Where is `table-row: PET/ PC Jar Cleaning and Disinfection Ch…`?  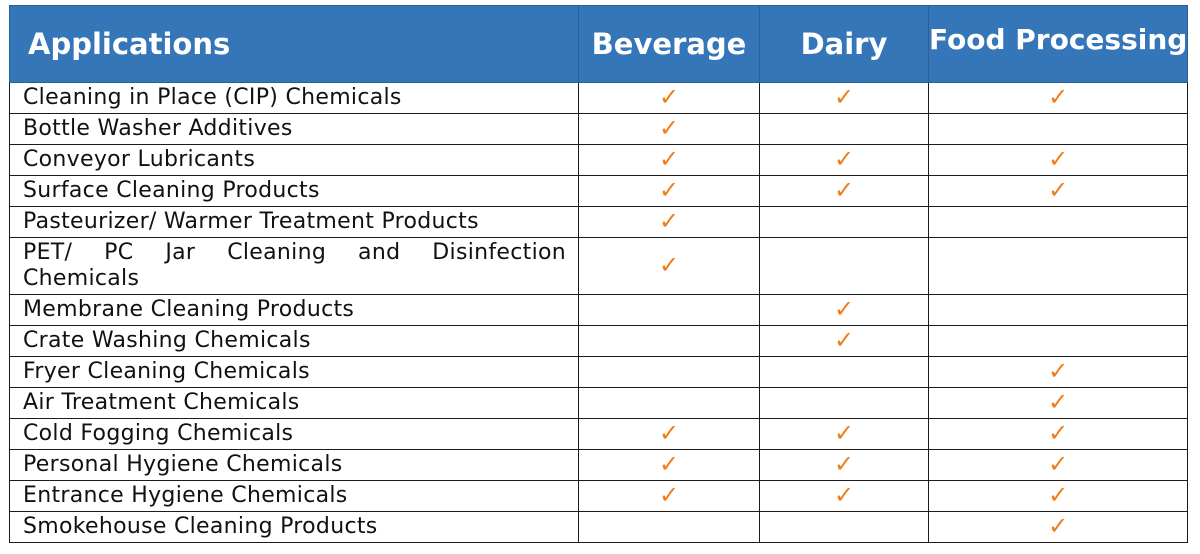 table-row: PET/ PC Jar Cleaning and Disinfection Ch… is located at coordinates (599, 266).